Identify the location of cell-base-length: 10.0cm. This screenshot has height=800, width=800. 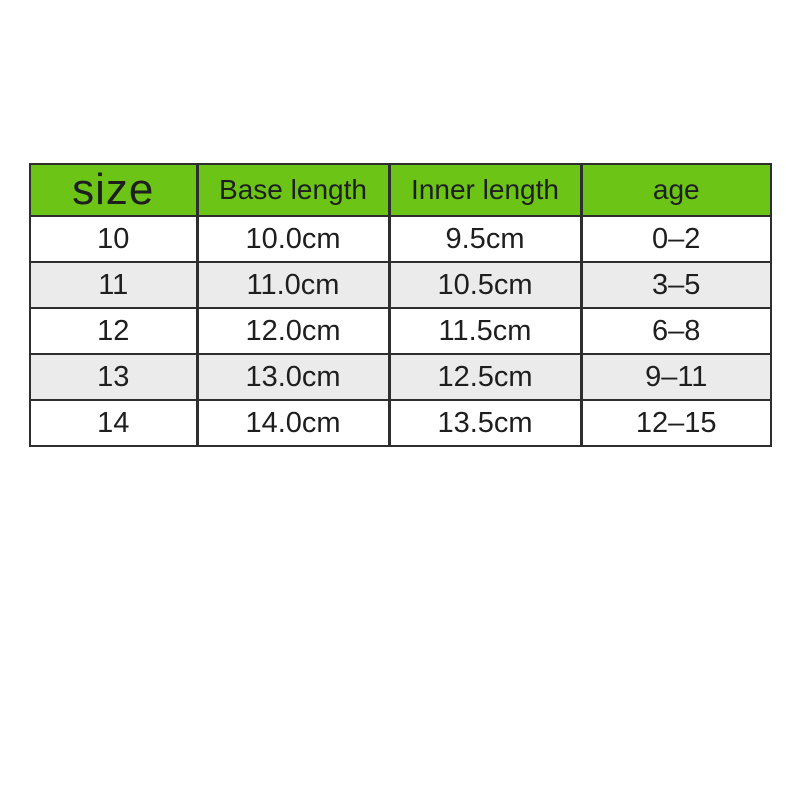
(293, 239).